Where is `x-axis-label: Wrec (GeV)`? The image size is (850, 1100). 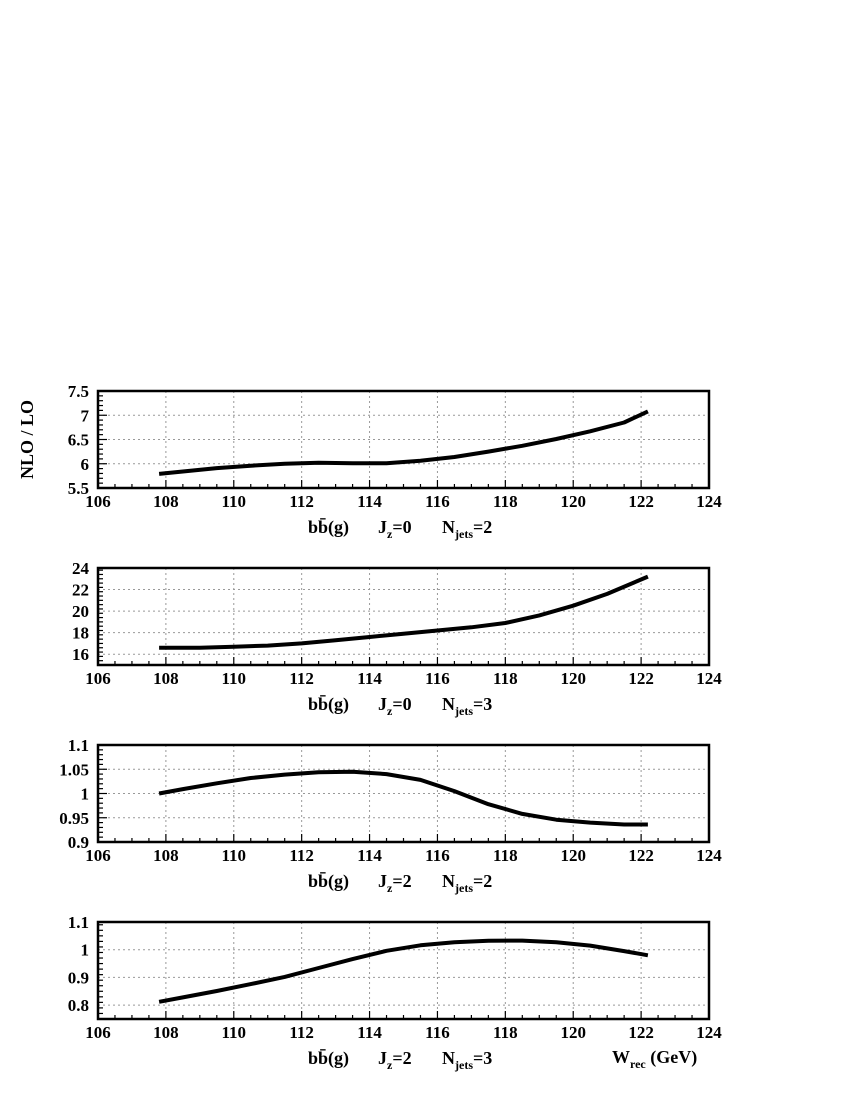
x-axis-label: Wrec (GeV) is located at coordinates (654, 1059).